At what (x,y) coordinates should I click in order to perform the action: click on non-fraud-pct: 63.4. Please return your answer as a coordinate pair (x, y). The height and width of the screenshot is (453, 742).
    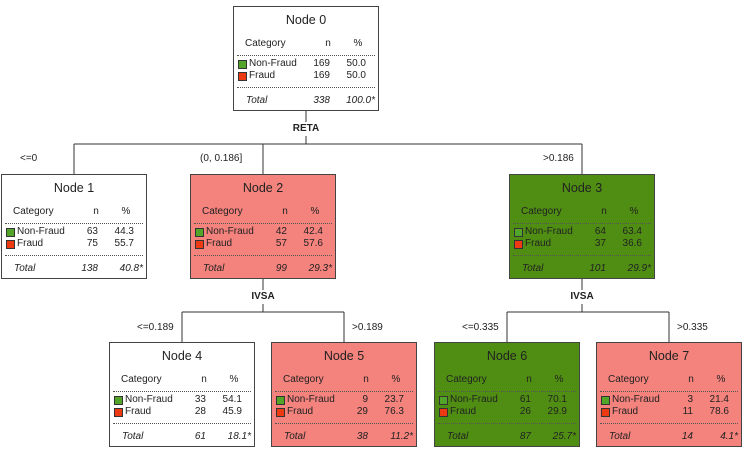
    Looking at the image, I should click on (632, 231).